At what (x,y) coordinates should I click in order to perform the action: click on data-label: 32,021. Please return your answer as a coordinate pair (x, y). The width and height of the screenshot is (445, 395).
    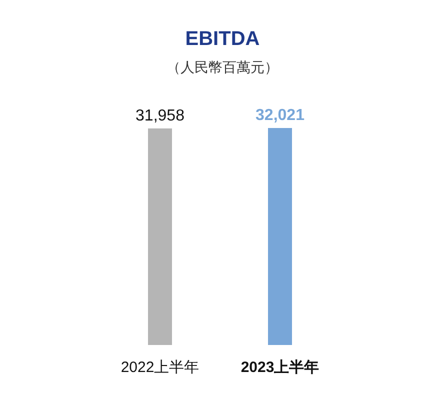
    Looking at the image, I should click on (280, 115).